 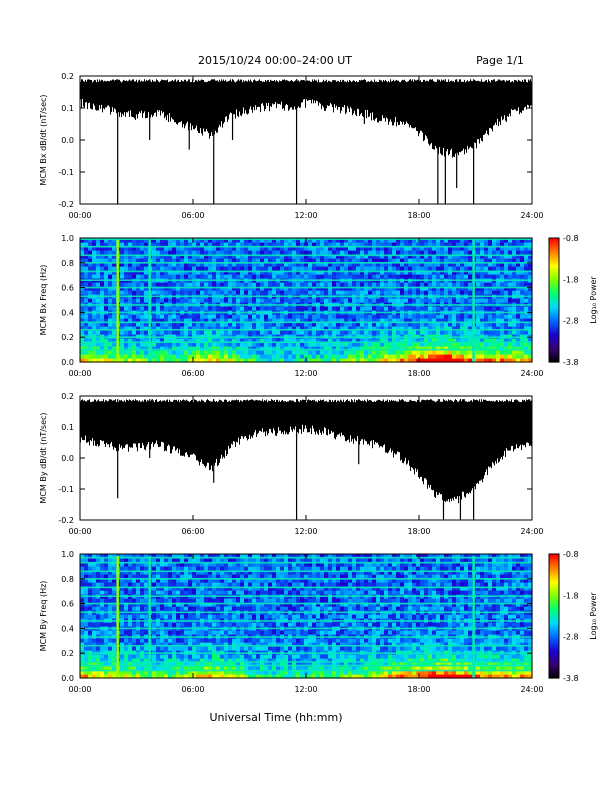 I want to click on y-tick-label: 0.1, so click(x=67, y=427).